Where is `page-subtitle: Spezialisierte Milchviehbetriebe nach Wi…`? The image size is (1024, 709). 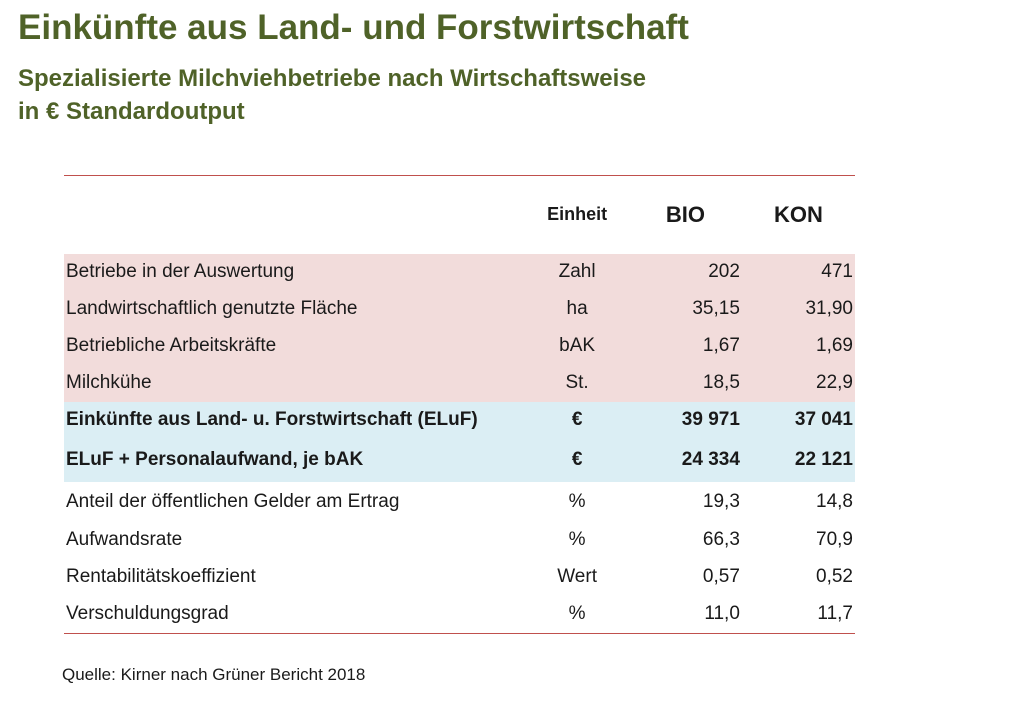
page-subtitle: Spezialisierte Milchviehbetriebe nach Wi… is located at coordinates (332, 95).